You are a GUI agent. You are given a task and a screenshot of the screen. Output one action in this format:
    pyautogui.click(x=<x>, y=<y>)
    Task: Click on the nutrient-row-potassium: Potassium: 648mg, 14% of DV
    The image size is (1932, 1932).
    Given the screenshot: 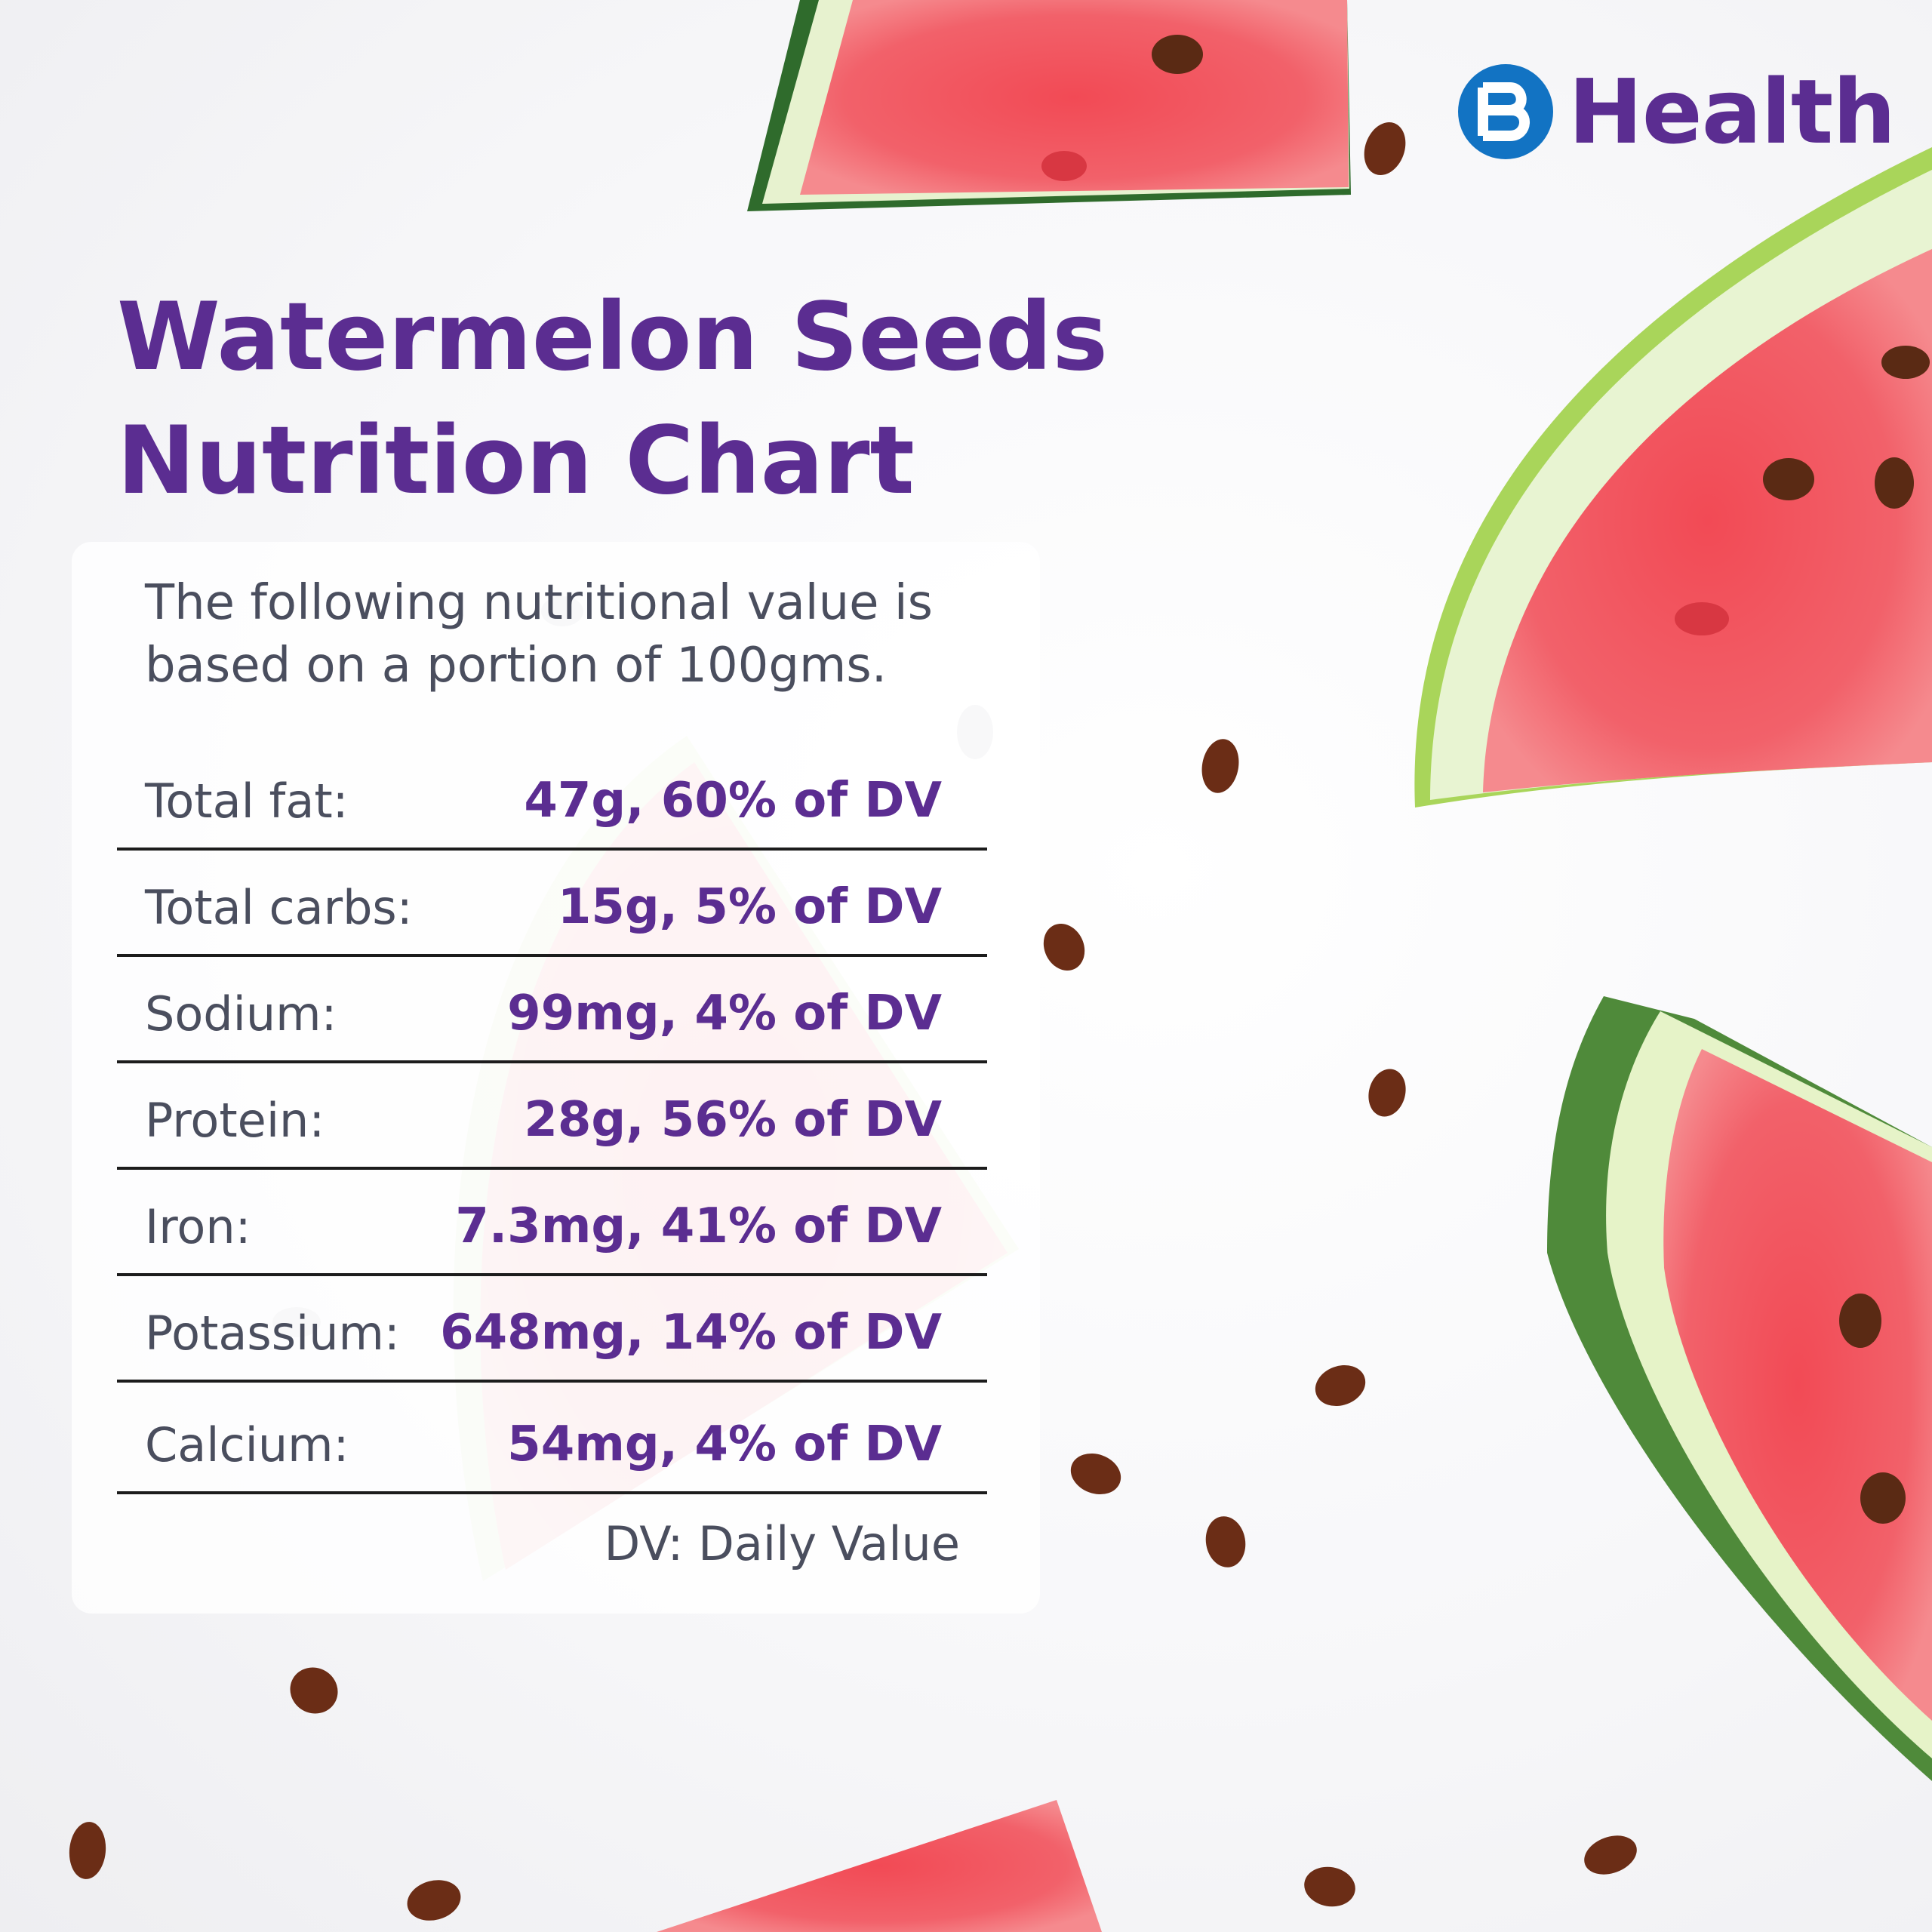 What is the action you would take?
    pyautogui.click(x=552, y=1329)
    